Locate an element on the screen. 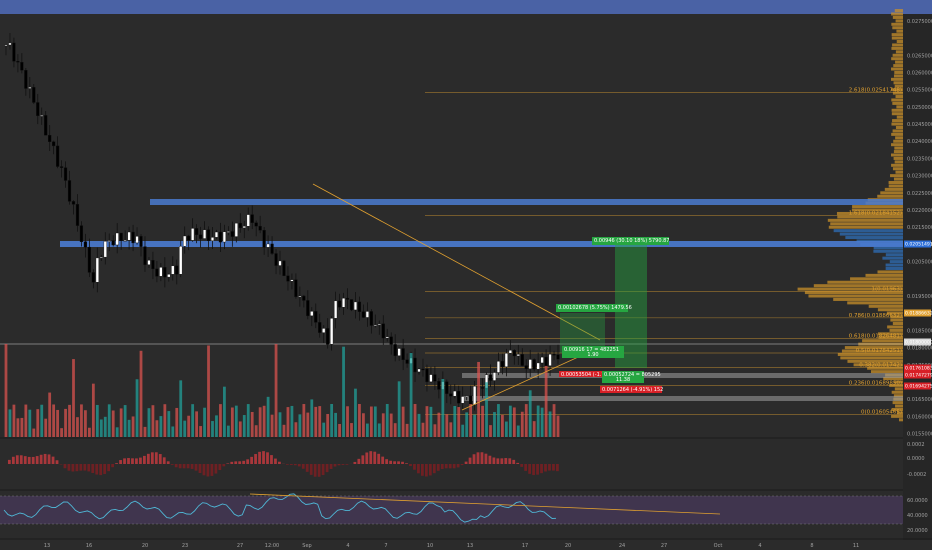 The image size is (932, 550). price-tick-label: 0.02500000 is located at coordinates (919, 108).